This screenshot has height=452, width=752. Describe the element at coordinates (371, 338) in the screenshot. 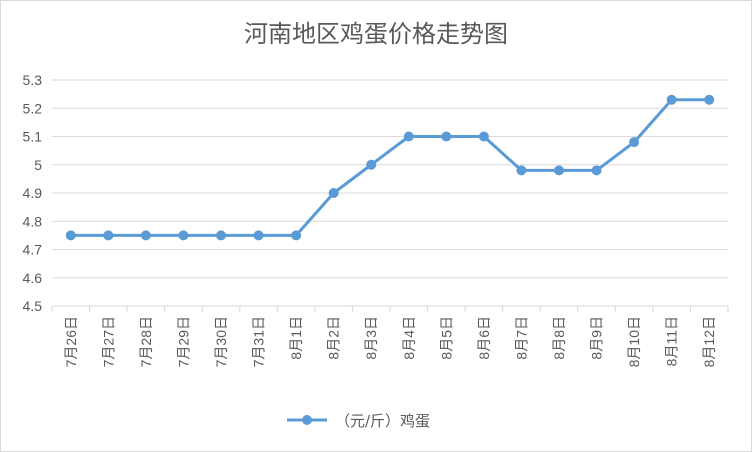

I see `x-tick-label: 8月3日` at that location.